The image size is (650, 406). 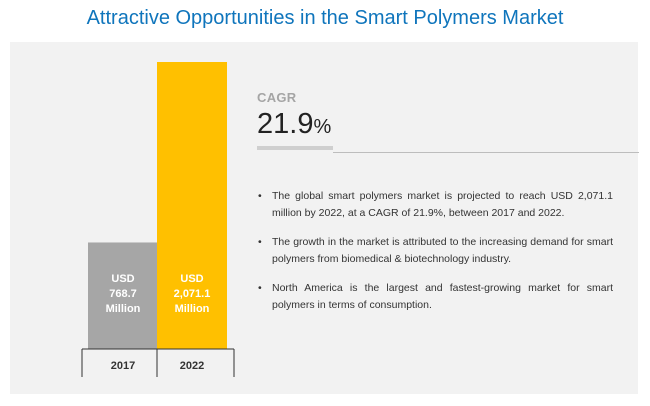 I want to click on bar-2017, so click(x=123, y=295).